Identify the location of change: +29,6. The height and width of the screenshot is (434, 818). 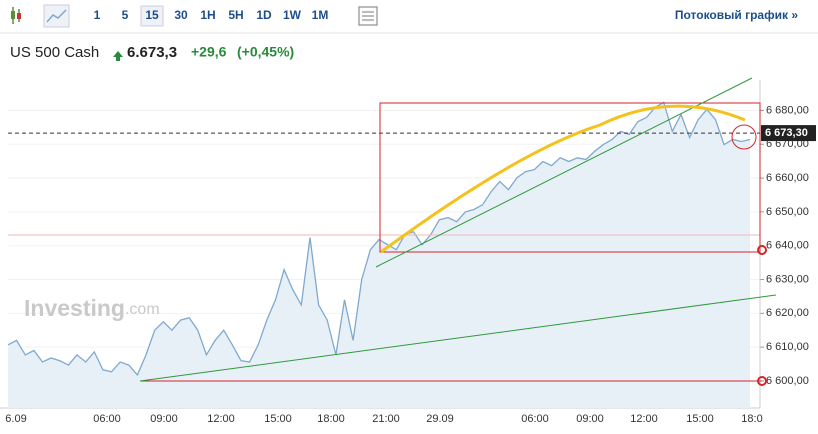
(209, 52).